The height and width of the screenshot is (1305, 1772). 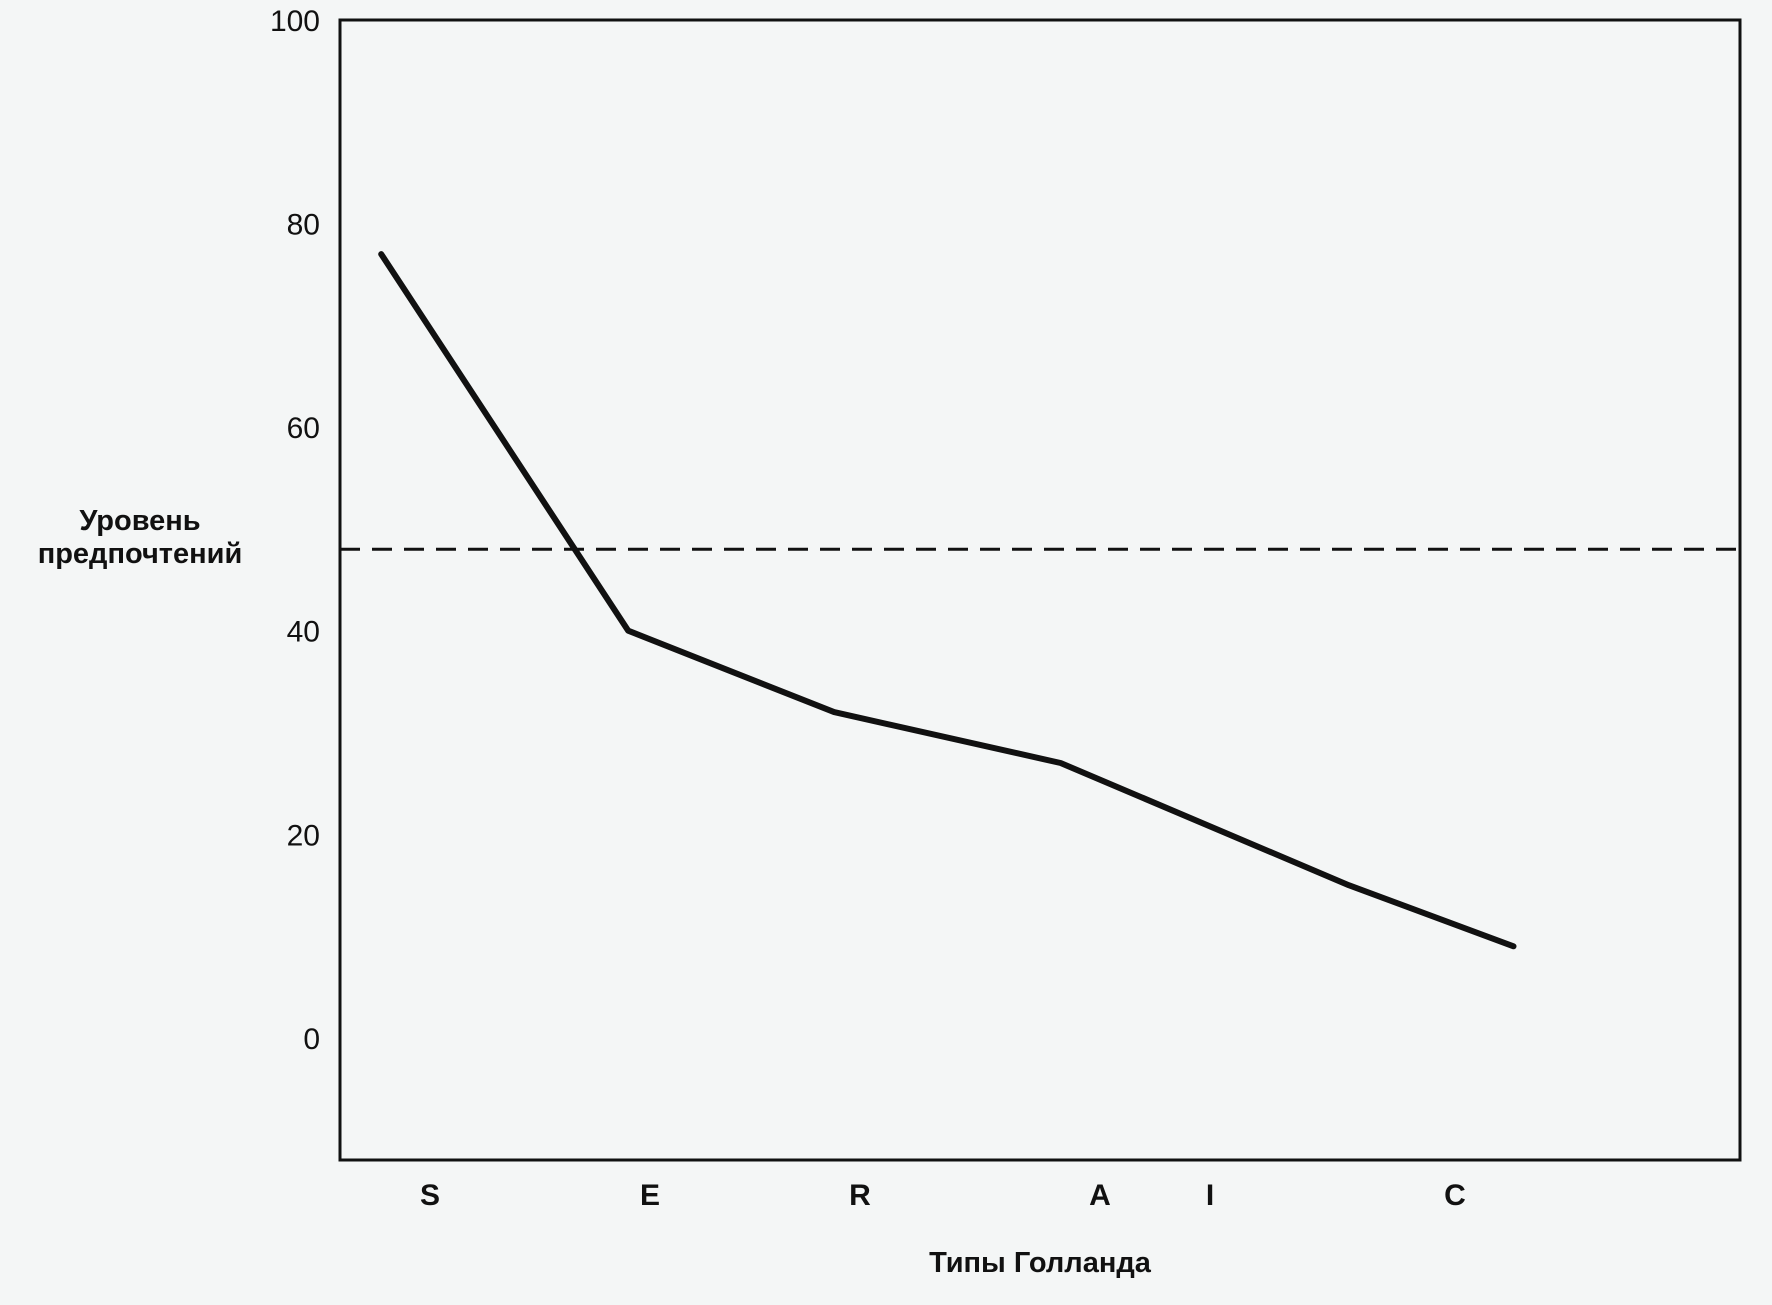 I want to click on x-tick-label: C, so click(x=1455, y=1195).